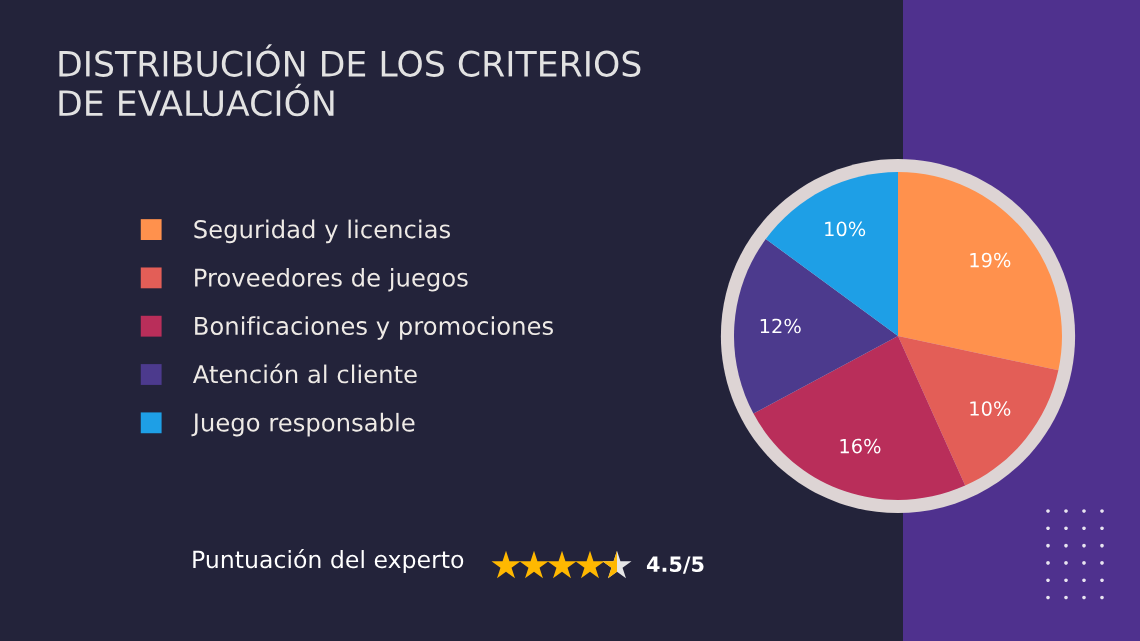 This screenshot has height=641, width=1140. Describe the element at coordinates (860, 446) in the screenshot. I see `data-label: 16%` at that location.